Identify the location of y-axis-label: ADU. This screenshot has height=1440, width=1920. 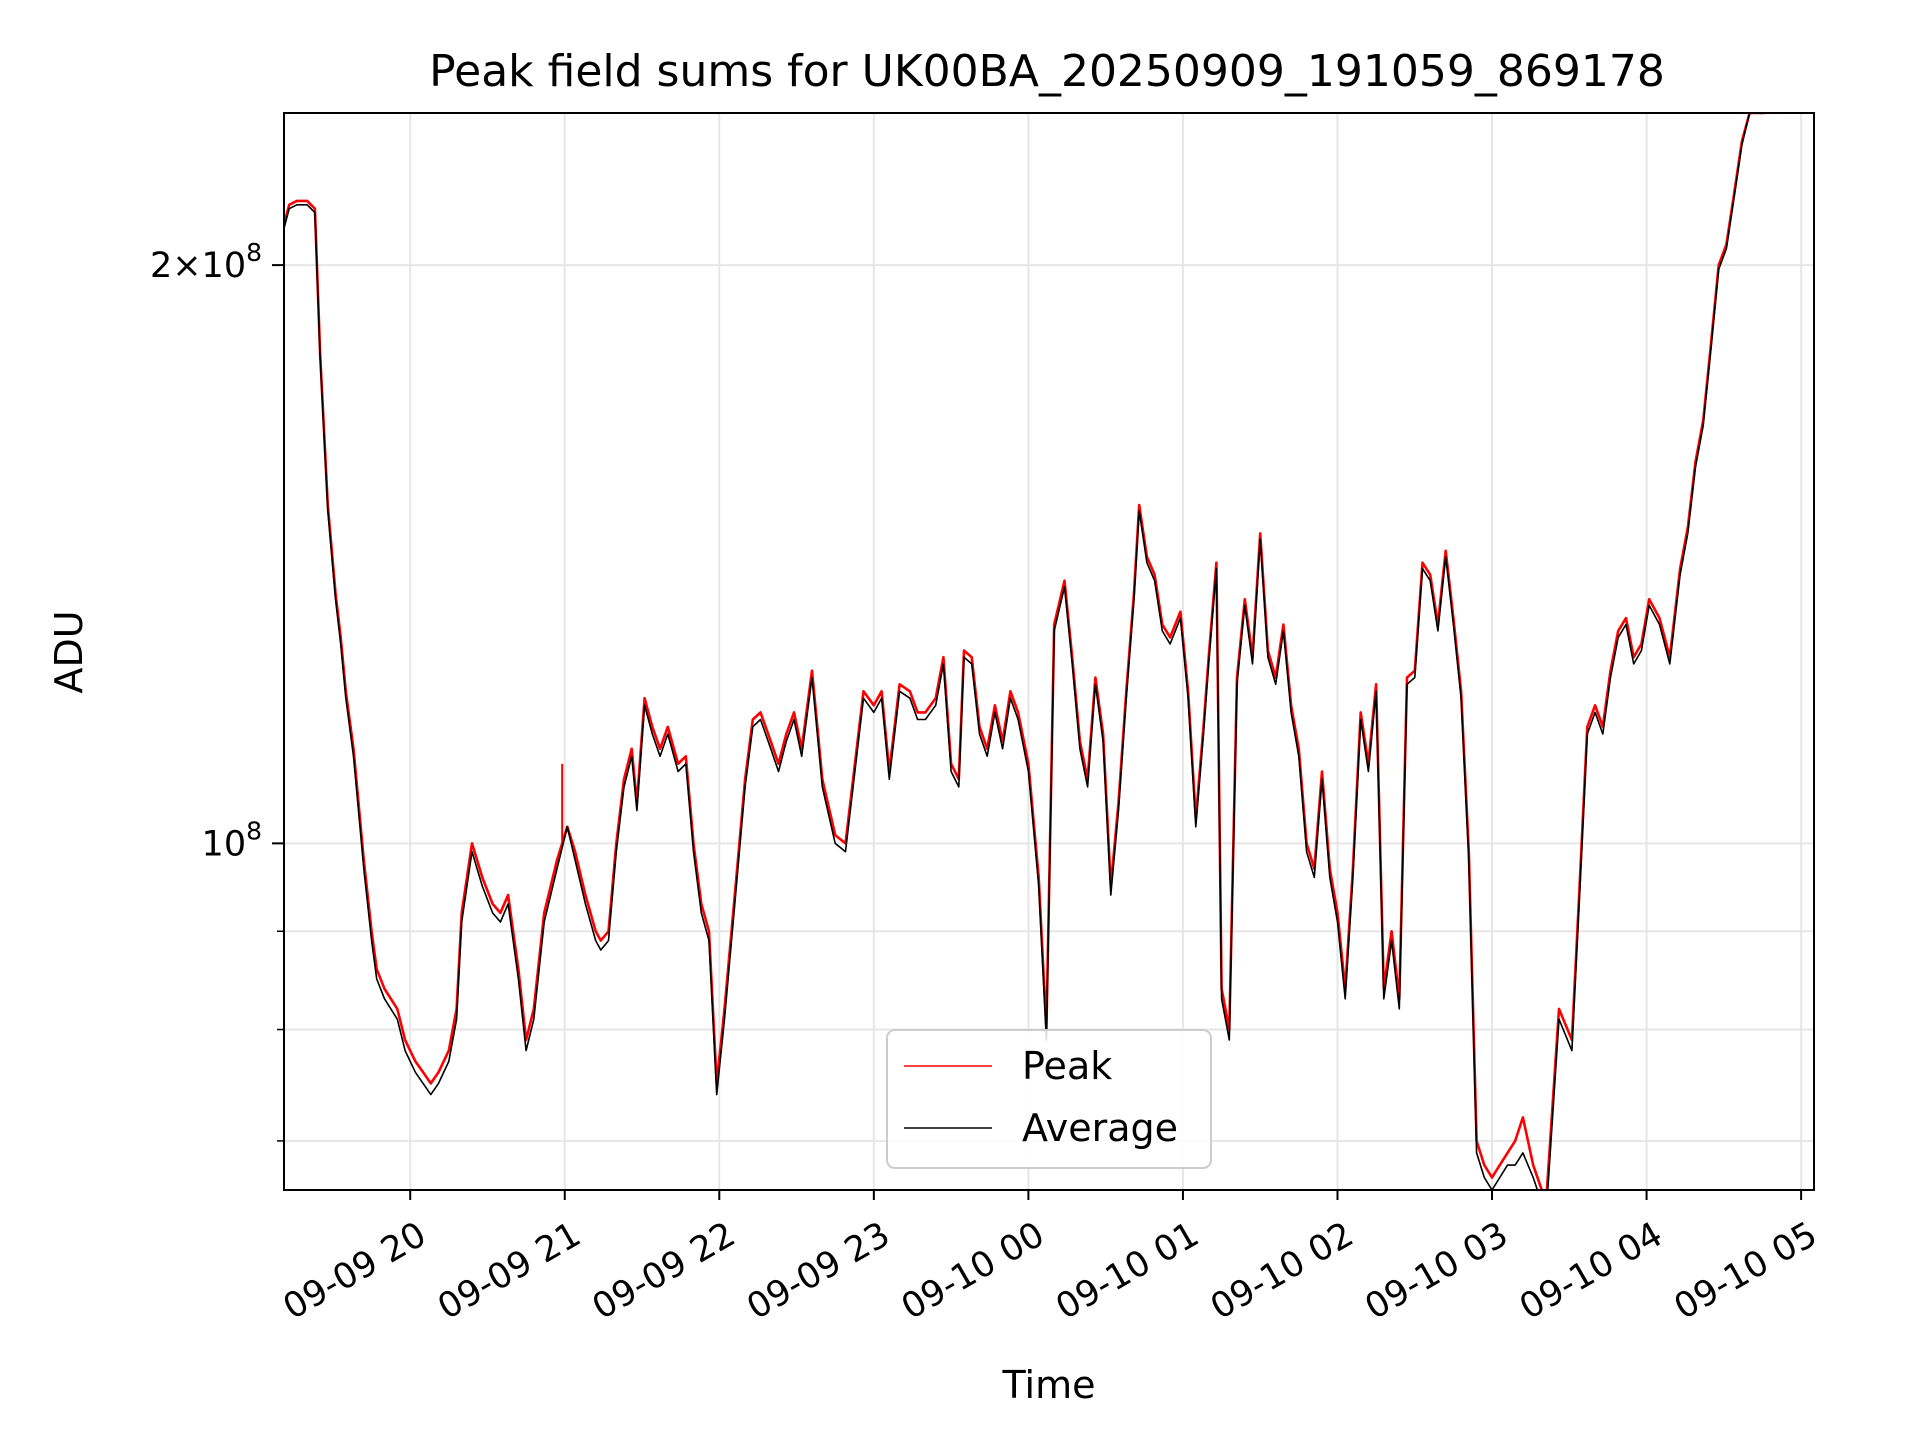
(69, 651).